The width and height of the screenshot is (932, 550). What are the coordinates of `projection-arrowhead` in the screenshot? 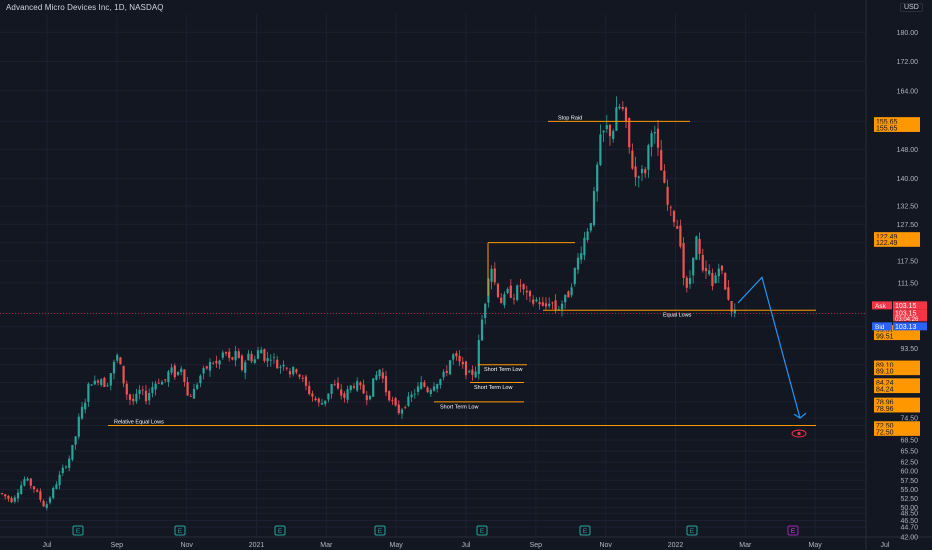 It's located at (800, 415).